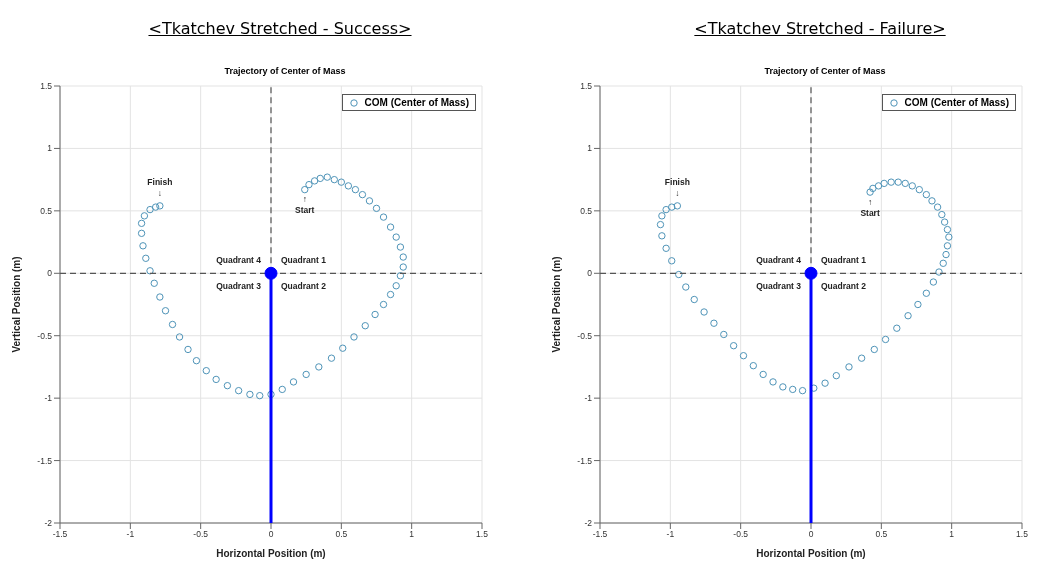 This screenshot has height=572, width=1061. Describe the element at coordinates (280, 28) in the screenshot. I see `chart-title: <Tkatchev Stretched - Success>` at that location.